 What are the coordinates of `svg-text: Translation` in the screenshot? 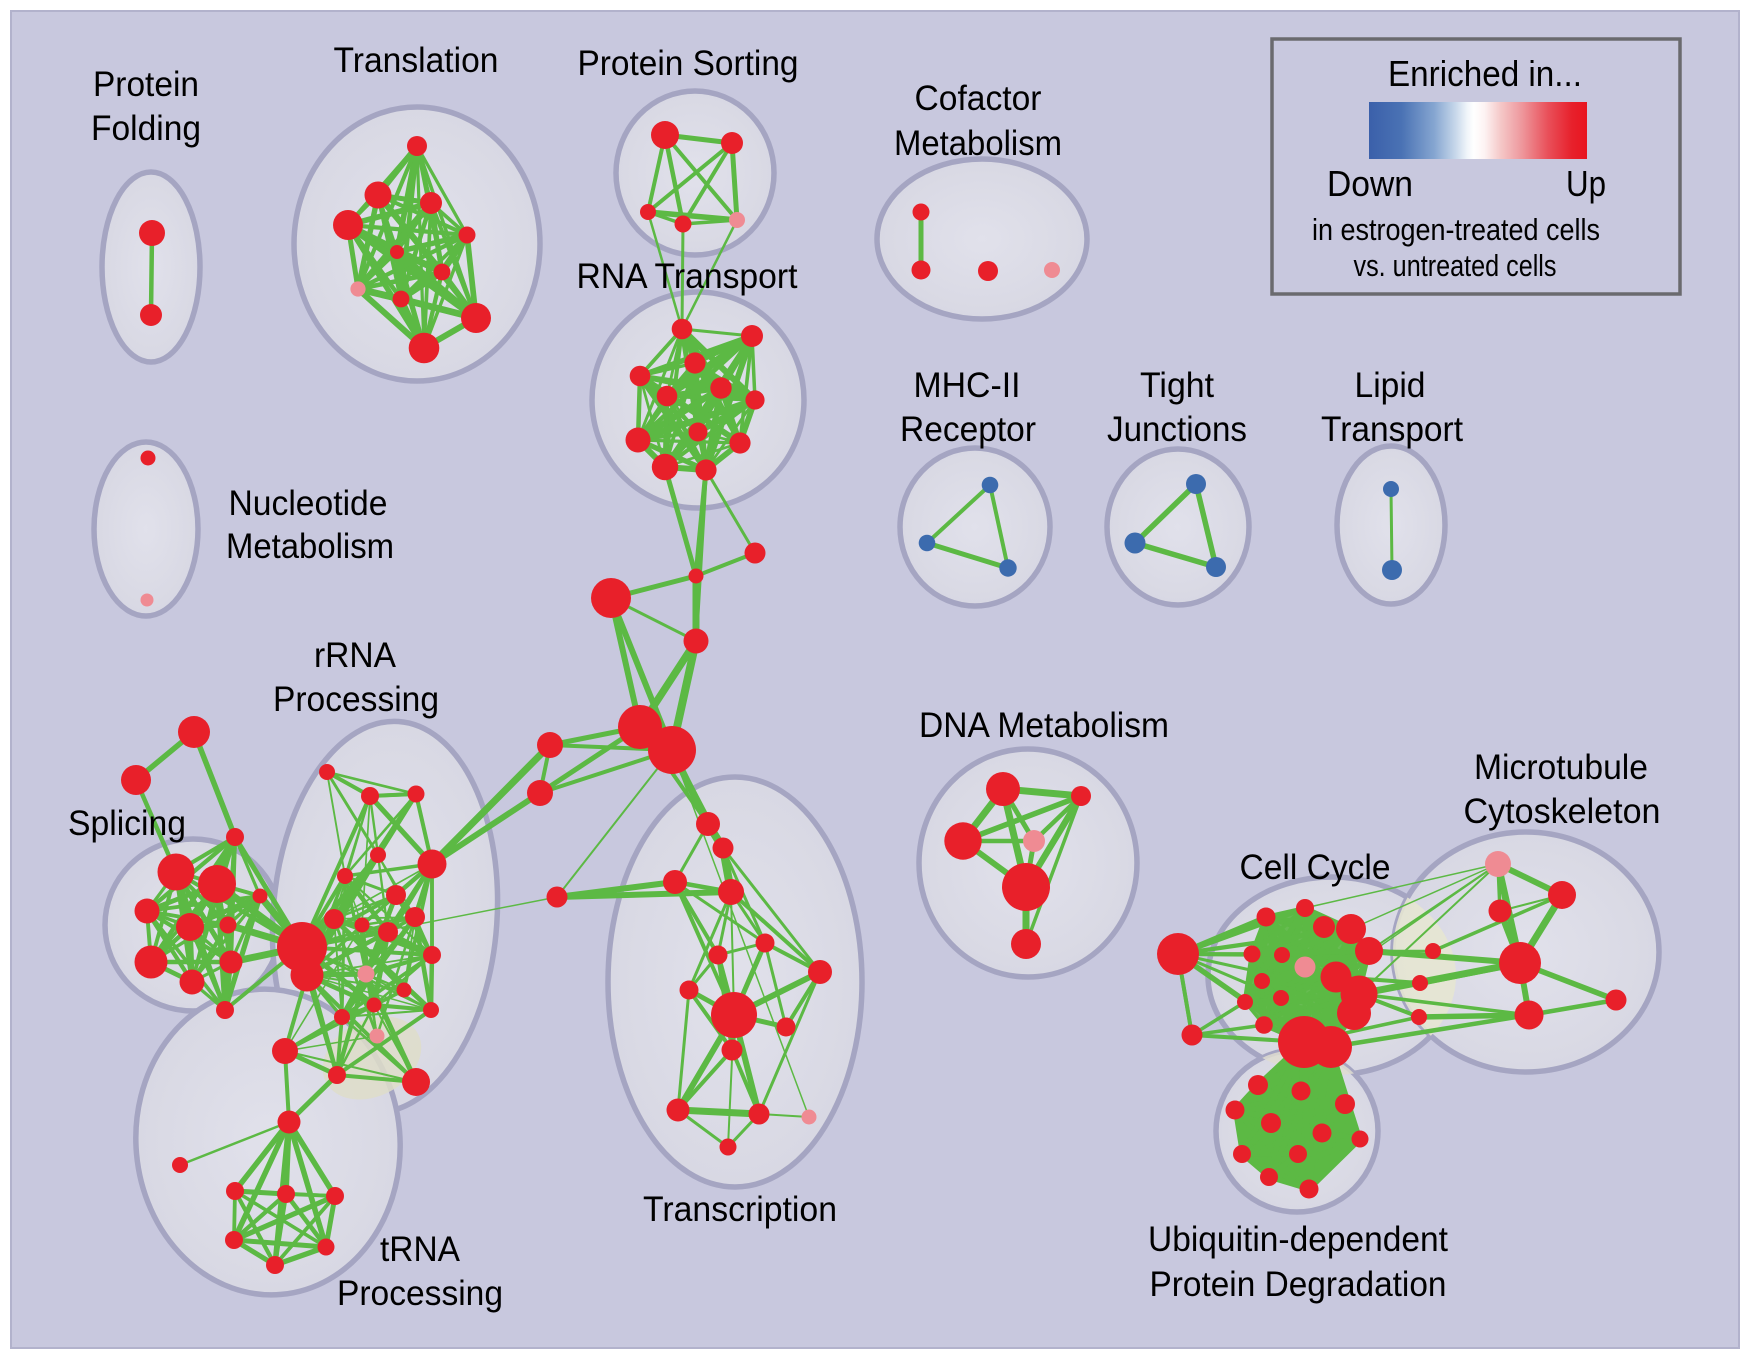 It's located at (416, 60).